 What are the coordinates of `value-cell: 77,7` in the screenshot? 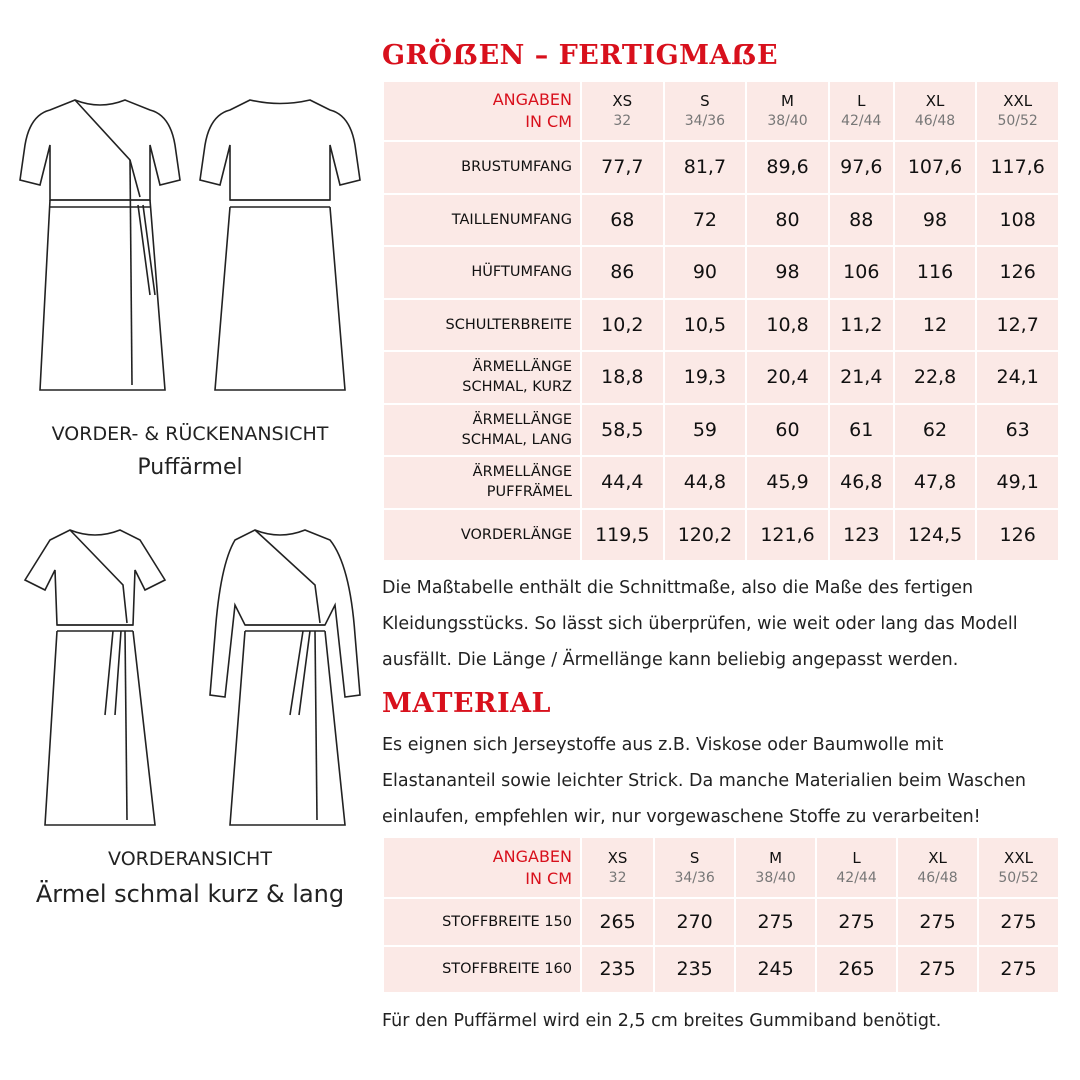 It's located at (622, 167).